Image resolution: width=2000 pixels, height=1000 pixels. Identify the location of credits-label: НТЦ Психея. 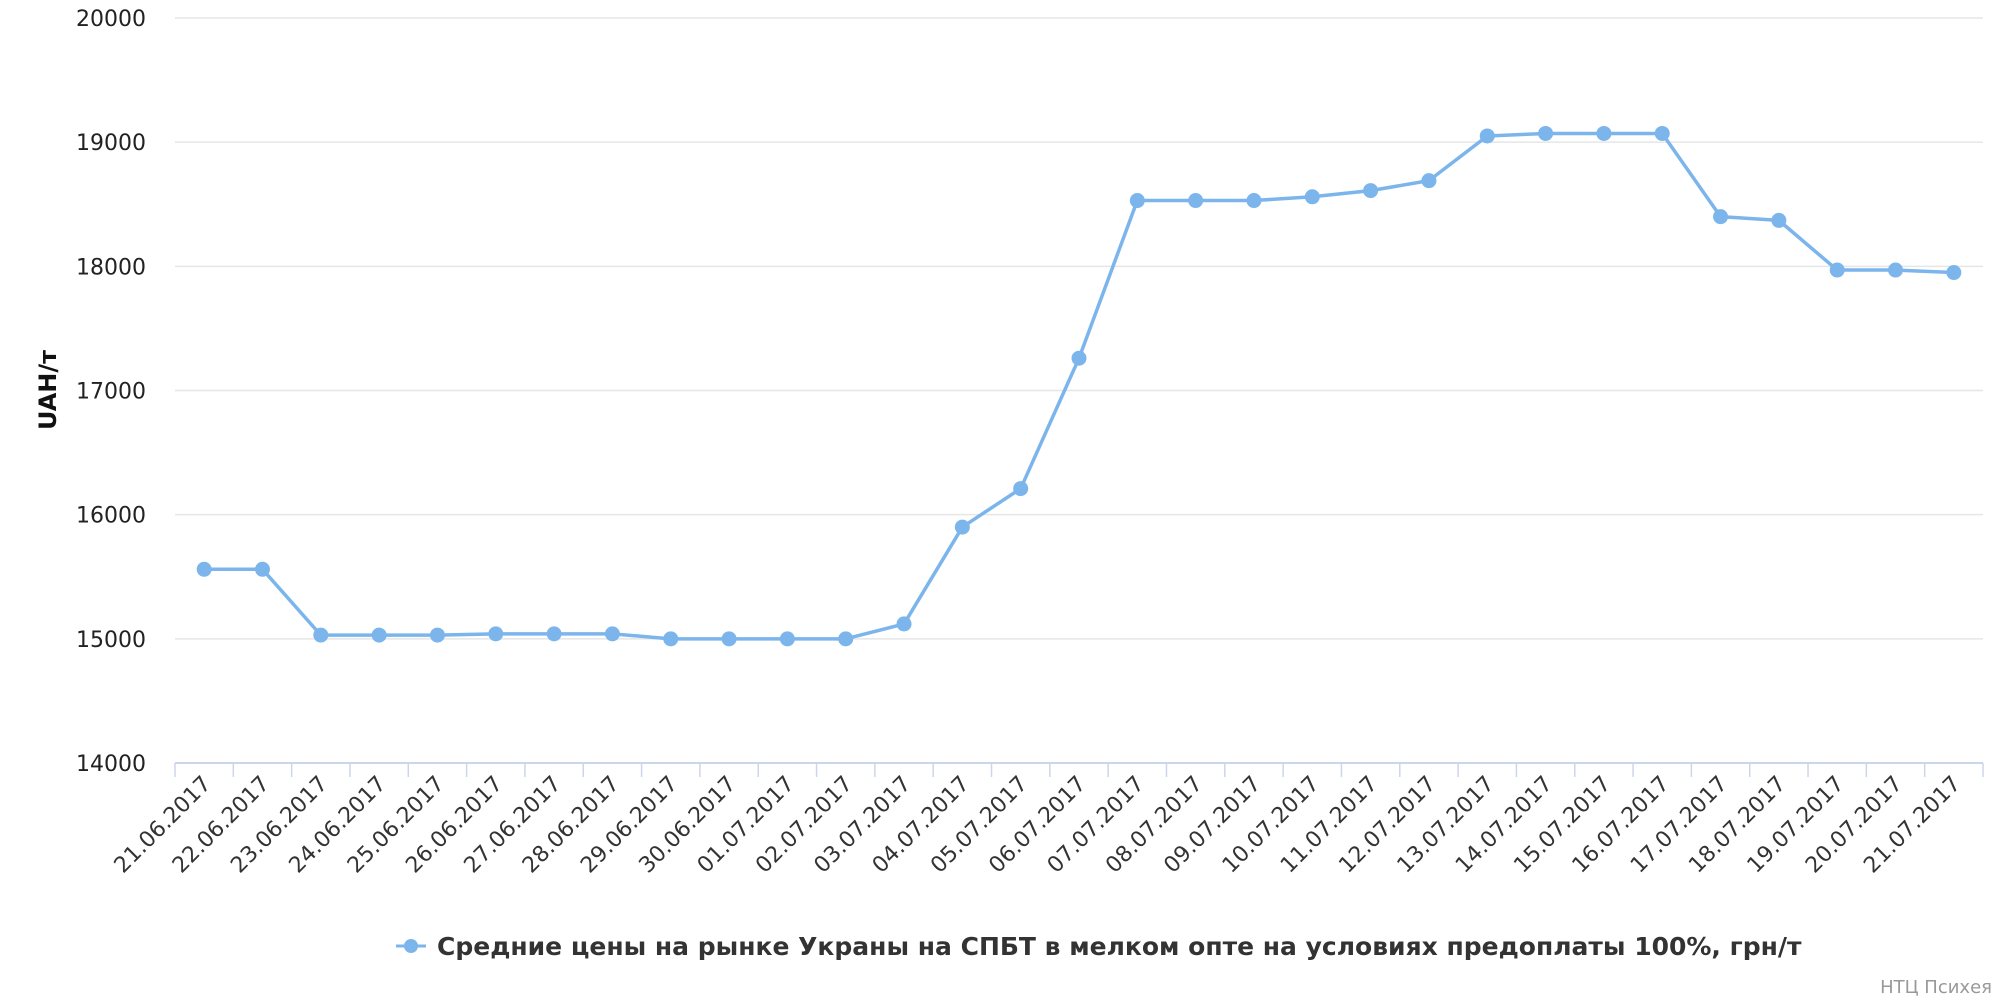
(1936, 987).